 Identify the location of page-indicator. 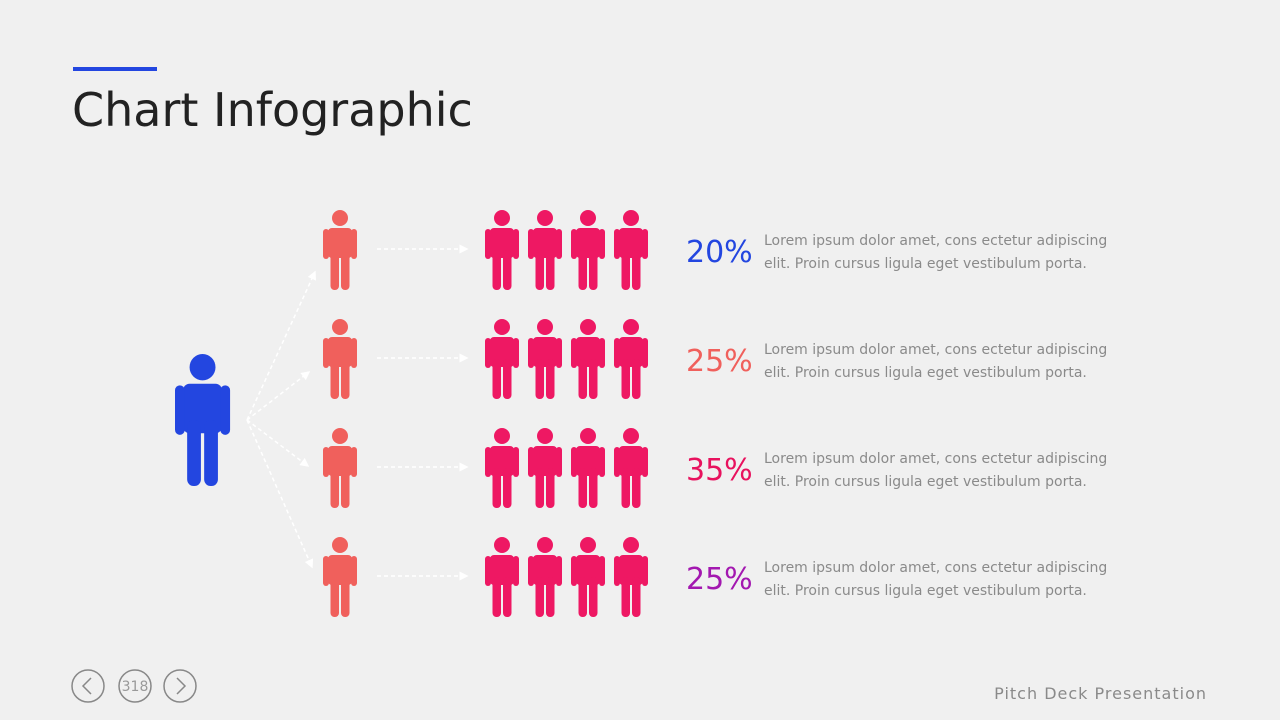
(135, 686).